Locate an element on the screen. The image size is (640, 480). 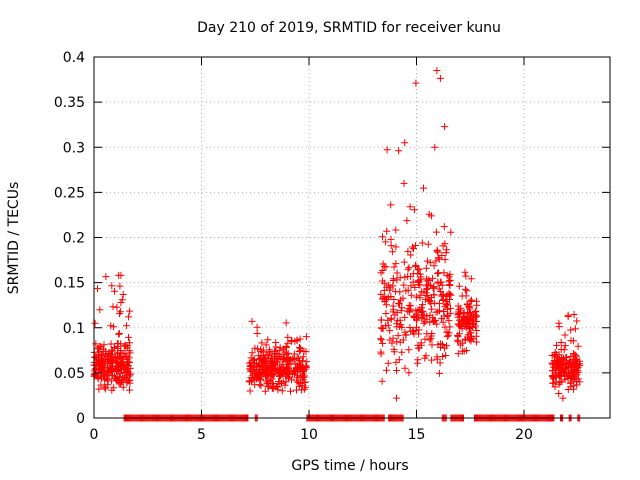
x-tick-label: 20 is located at coordinates (524, 435).